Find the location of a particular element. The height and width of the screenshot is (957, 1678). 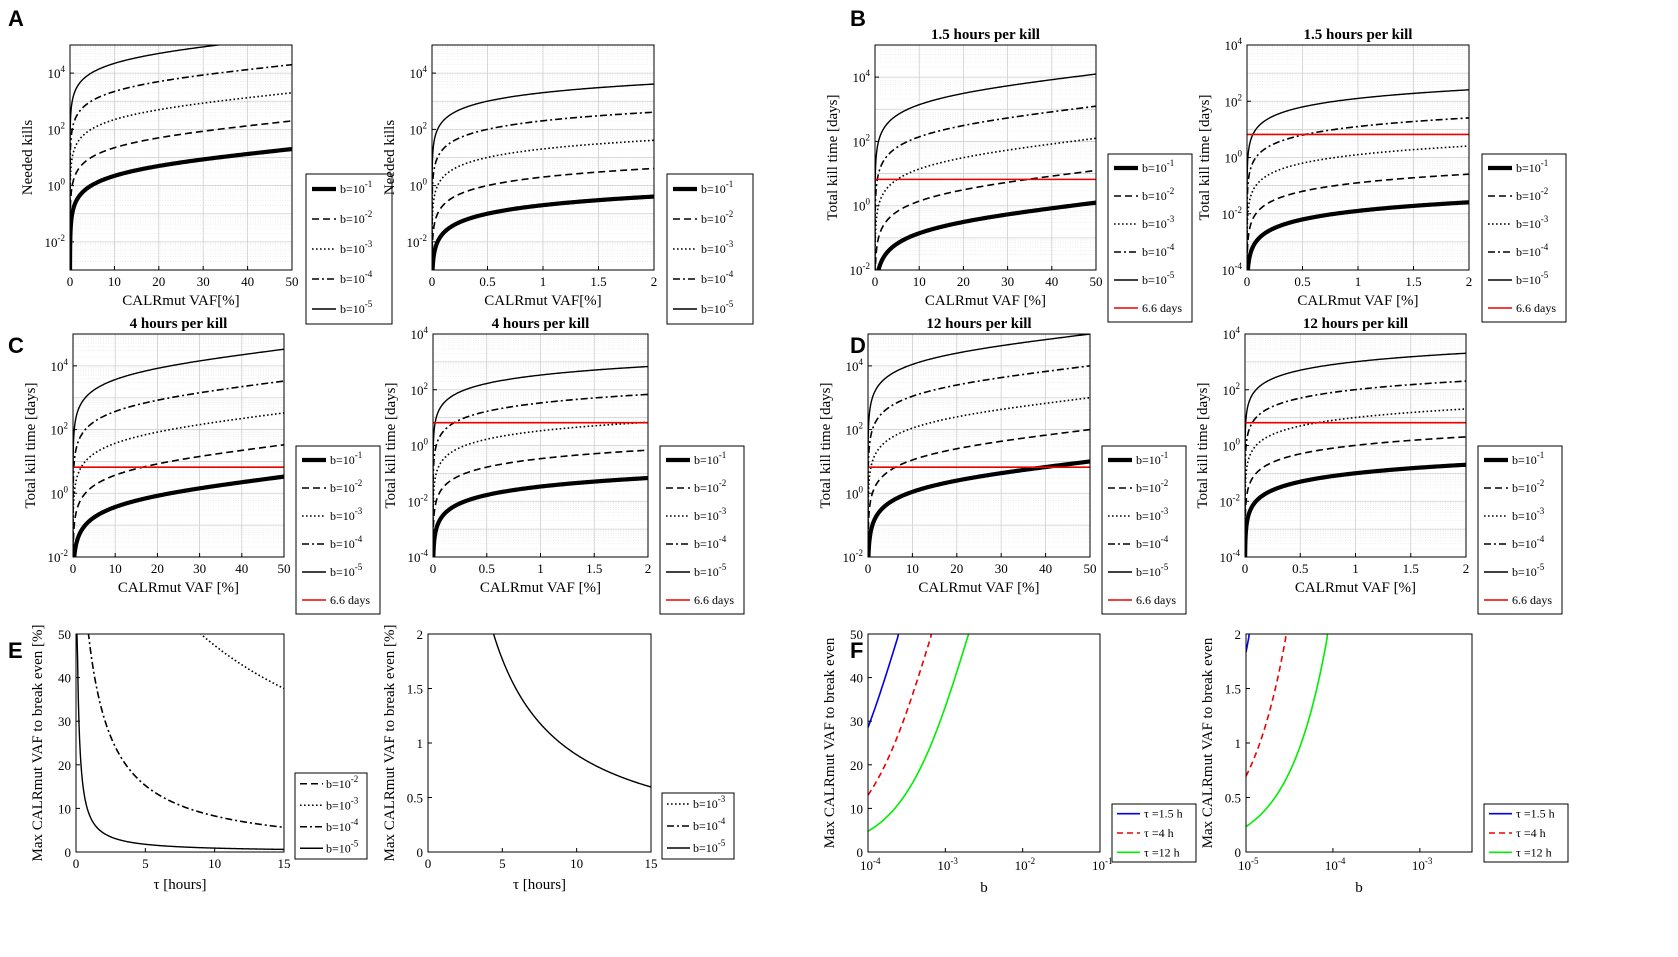

y-tick-label: 20 is located at coordinates (856, 765).